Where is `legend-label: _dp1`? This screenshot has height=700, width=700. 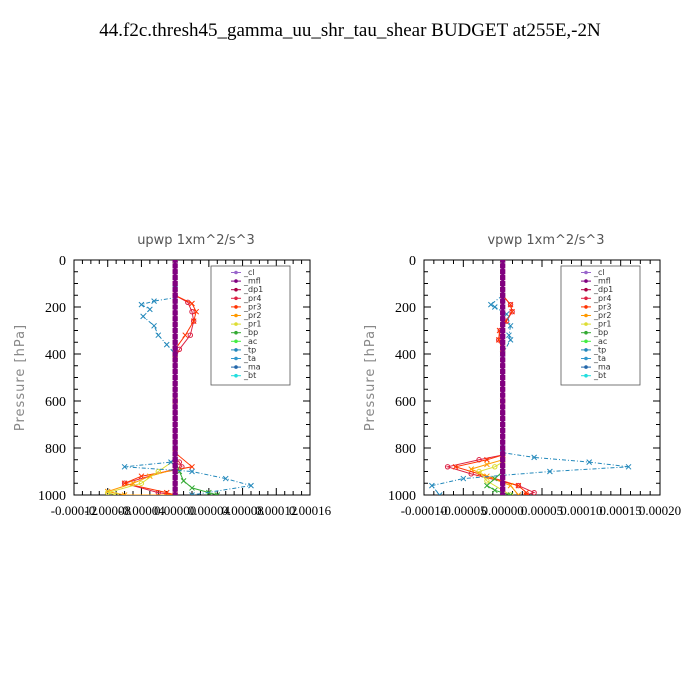
legend-label: _dp1 is located at coordinates (603, 289).